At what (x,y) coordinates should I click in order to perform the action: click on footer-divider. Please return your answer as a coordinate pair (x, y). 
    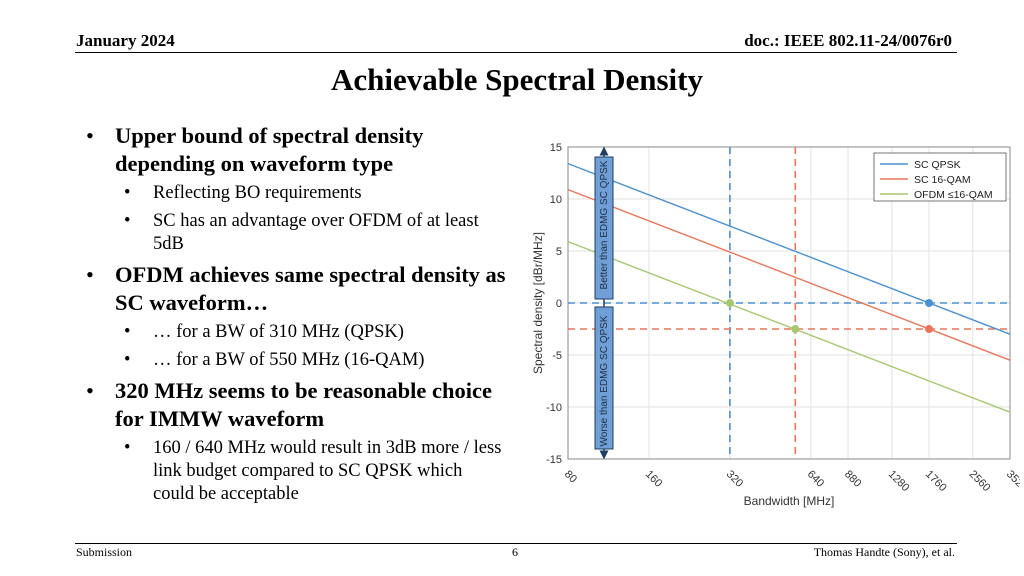
    Looking at the image, I should click on (516, 543).